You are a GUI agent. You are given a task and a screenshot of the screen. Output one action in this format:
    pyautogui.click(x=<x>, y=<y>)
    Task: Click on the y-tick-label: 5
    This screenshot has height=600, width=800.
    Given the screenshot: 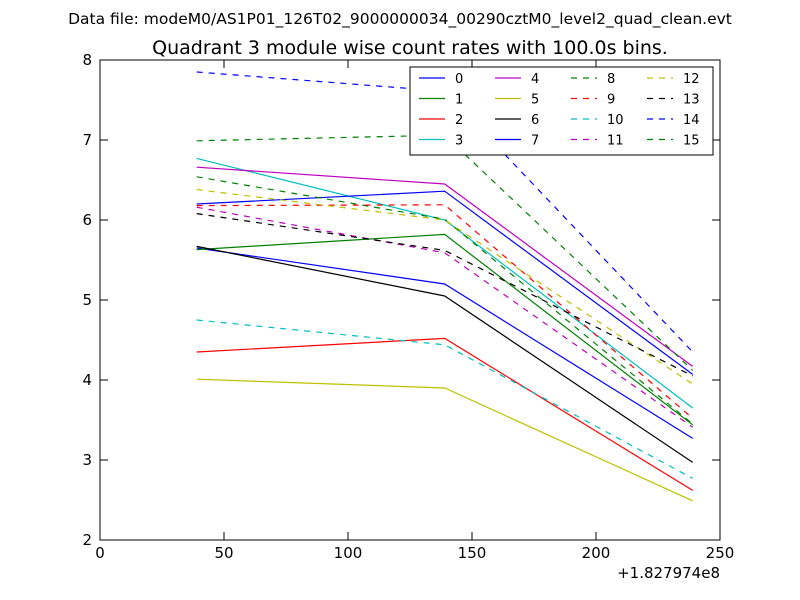 What is the action you would take?
    pyautogui.click(x=87, y=300)
    